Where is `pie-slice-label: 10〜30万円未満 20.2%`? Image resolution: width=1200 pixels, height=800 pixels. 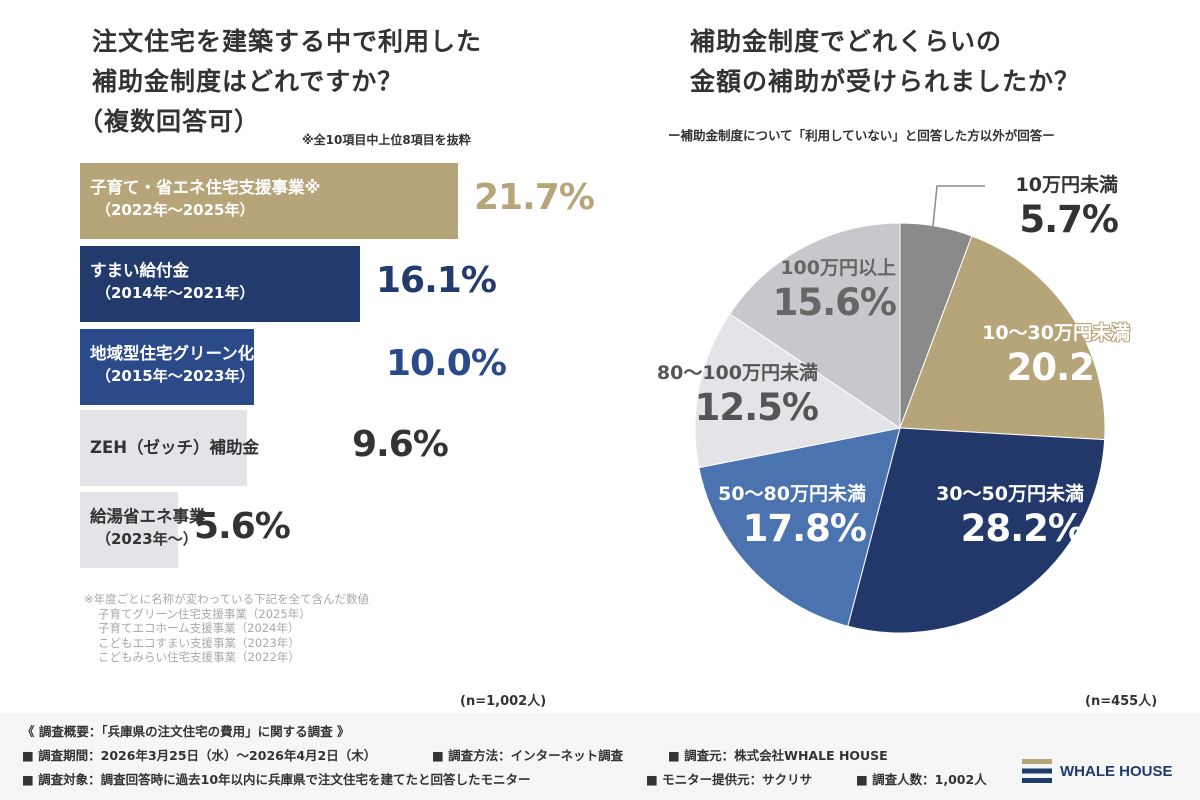
pie-slice-label: 10〜30万円未満 20.2% is located at coordinates (1056, 355).